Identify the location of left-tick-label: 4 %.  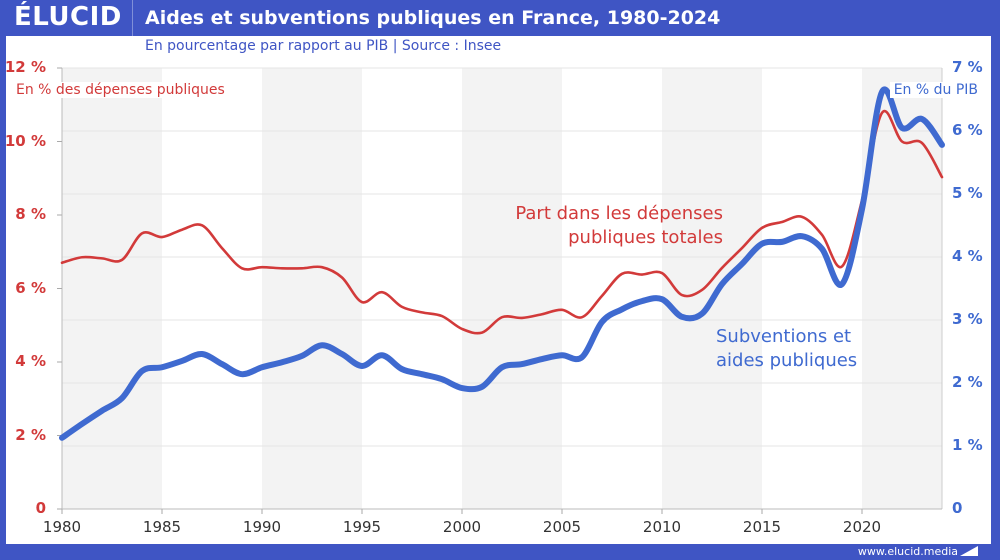
(30, 361).